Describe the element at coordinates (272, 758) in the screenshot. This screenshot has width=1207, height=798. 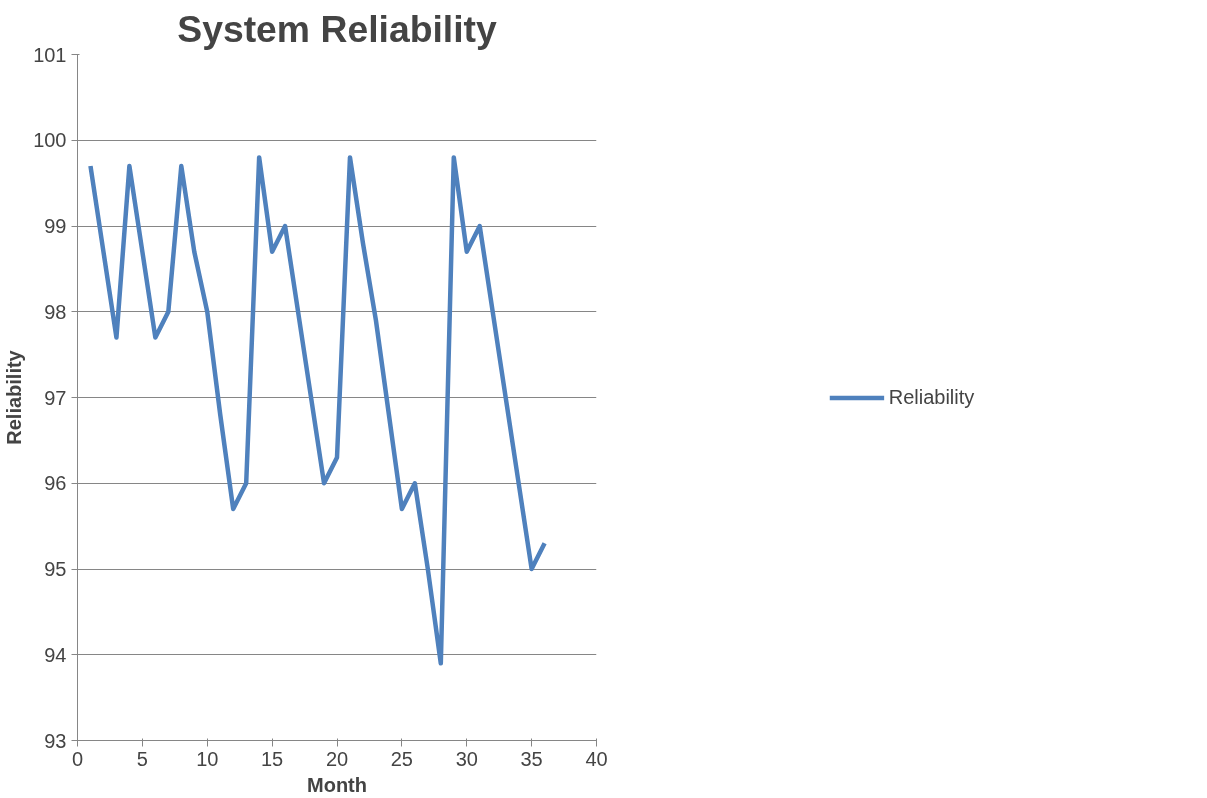
I see `x-tick-label: 15` at that location.